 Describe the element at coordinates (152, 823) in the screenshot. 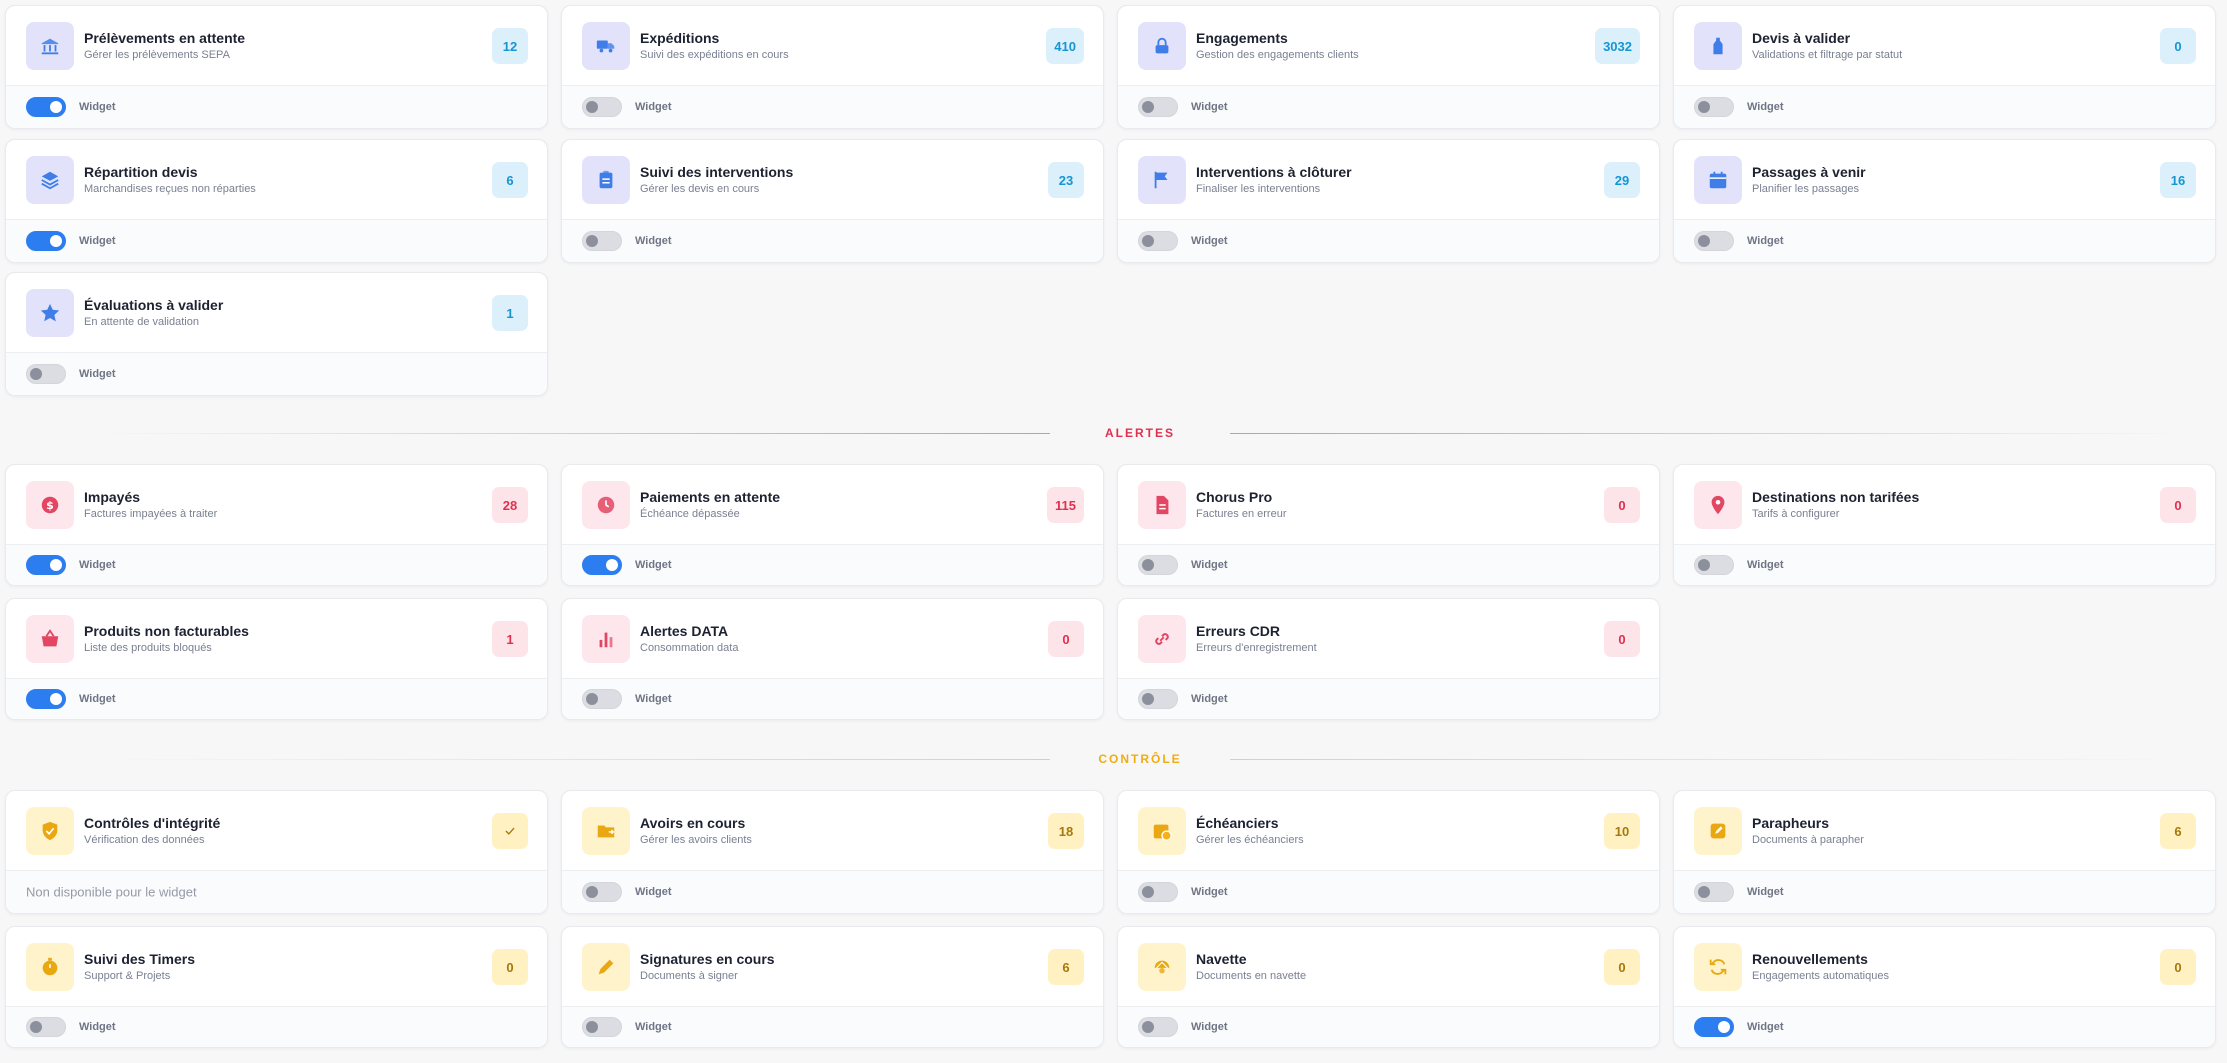

I see `card-title: Contrôles d'intégrité` at that location.